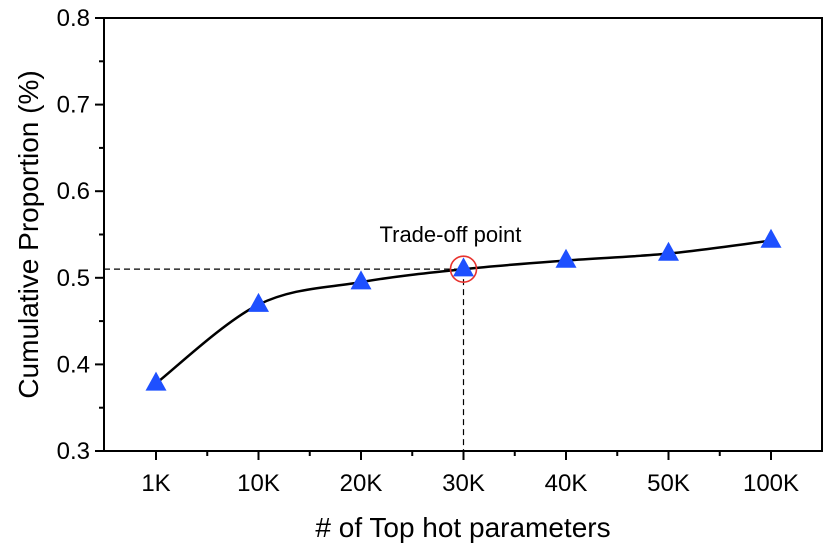  What do you see at coordinates (566, 483) in the screenshot?
I see `x-tick-label: 40K` at bounding box center [566, 483].